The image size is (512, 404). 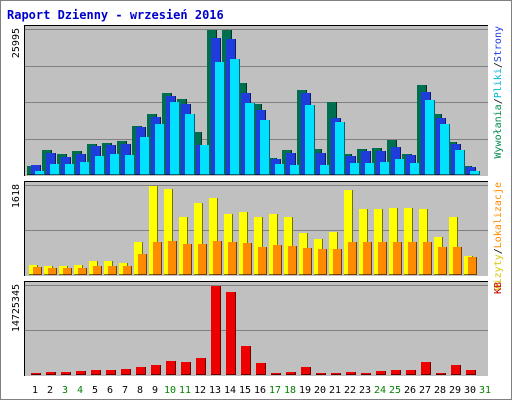 I want to click on y-axis-max-labels: 25995 1618 14725345, so click(x=16, y=180).